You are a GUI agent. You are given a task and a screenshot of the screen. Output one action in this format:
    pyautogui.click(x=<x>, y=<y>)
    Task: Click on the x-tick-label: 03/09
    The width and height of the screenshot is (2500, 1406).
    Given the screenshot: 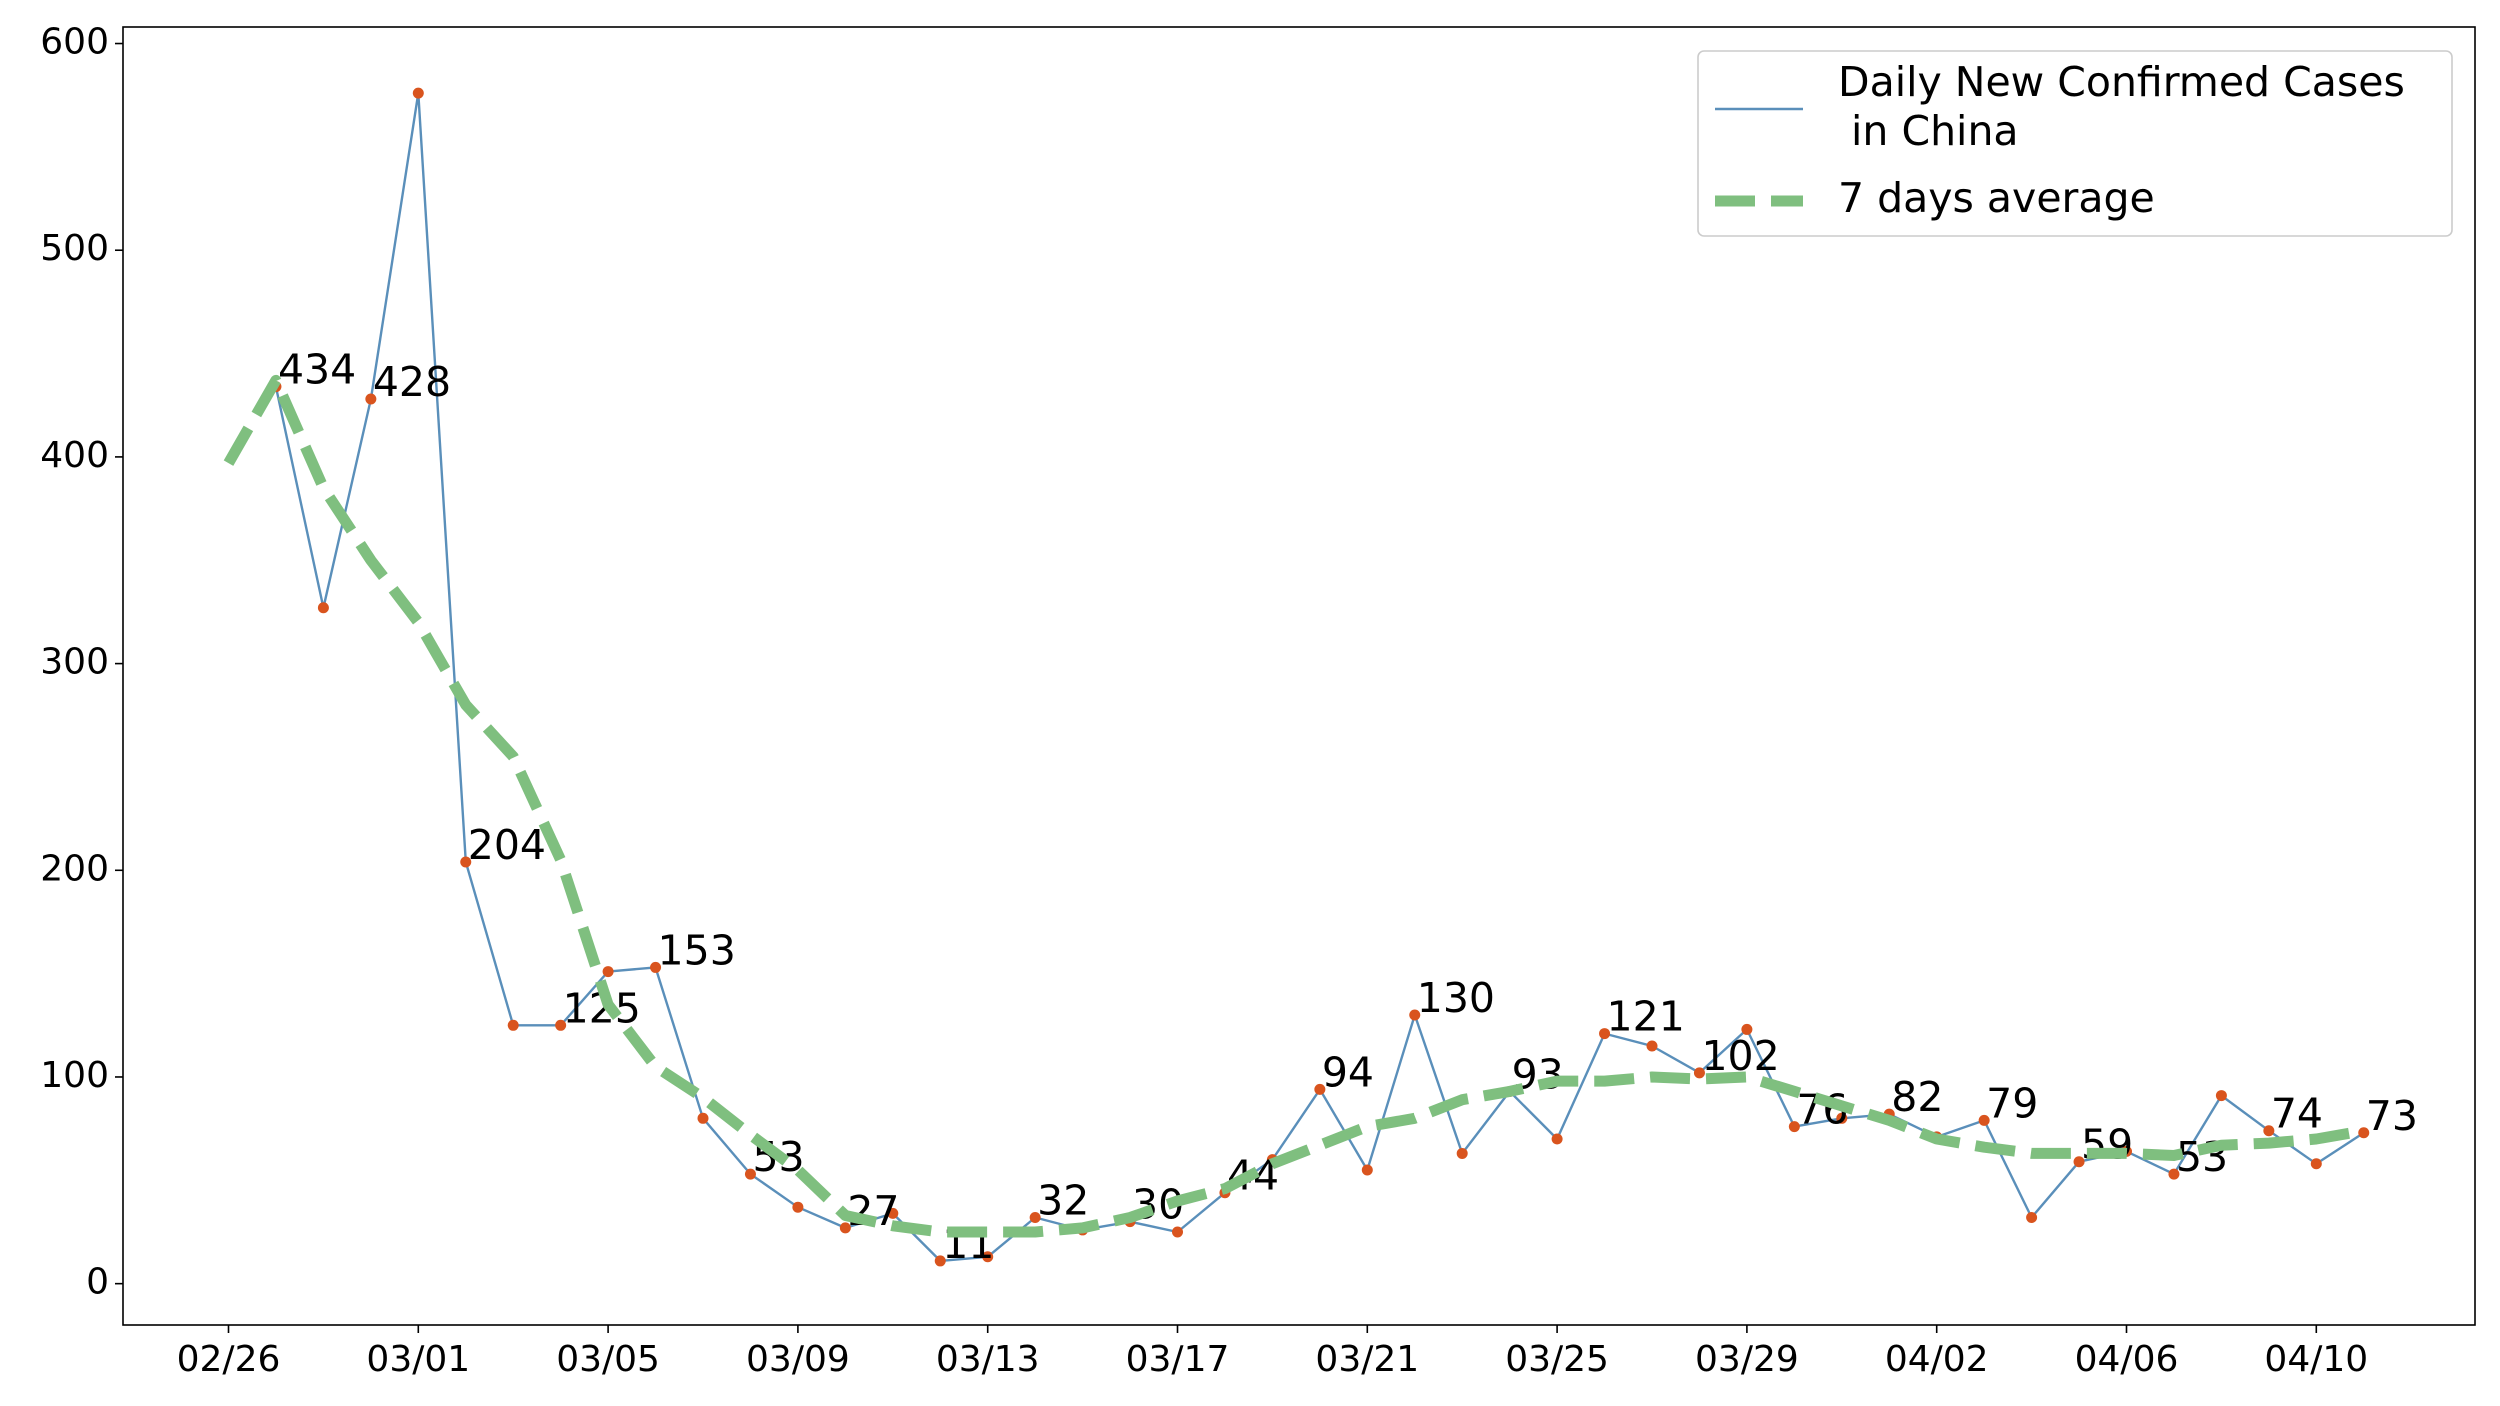 What is the action you would take?
    pyautogui.click(x=798, y=1359)
    